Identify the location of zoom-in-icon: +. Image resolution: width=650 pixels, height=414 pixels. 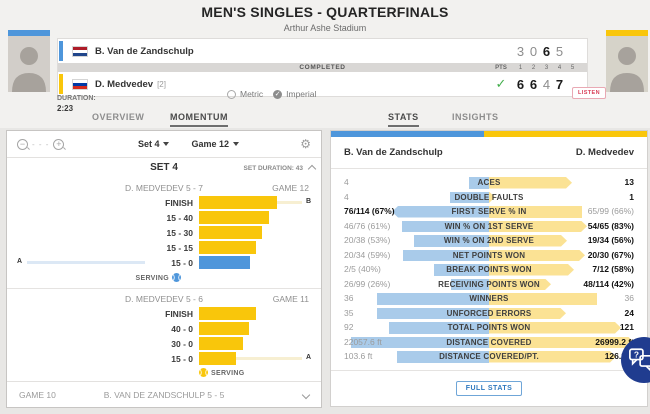
(59, 144).